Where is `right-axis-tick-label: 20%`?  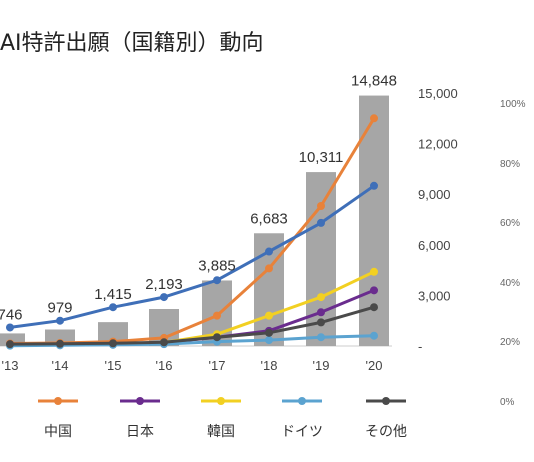 right-axis-tick-label: 20% is located at coordinates (510, 342).